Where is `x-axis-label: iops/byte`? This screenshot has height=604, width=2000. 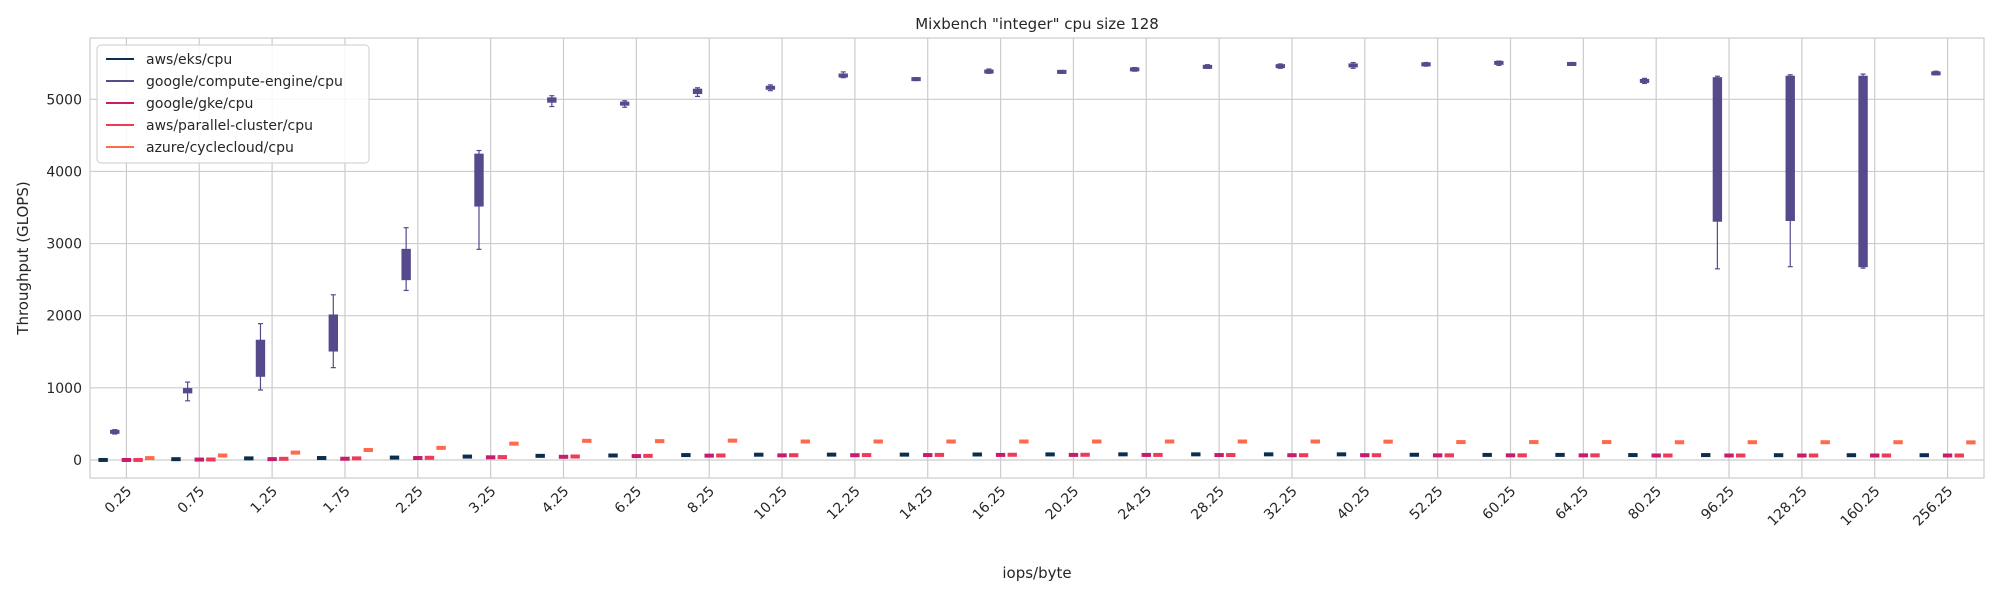 x-axis-label: iops/byte is located at coordinates (1036, 573).